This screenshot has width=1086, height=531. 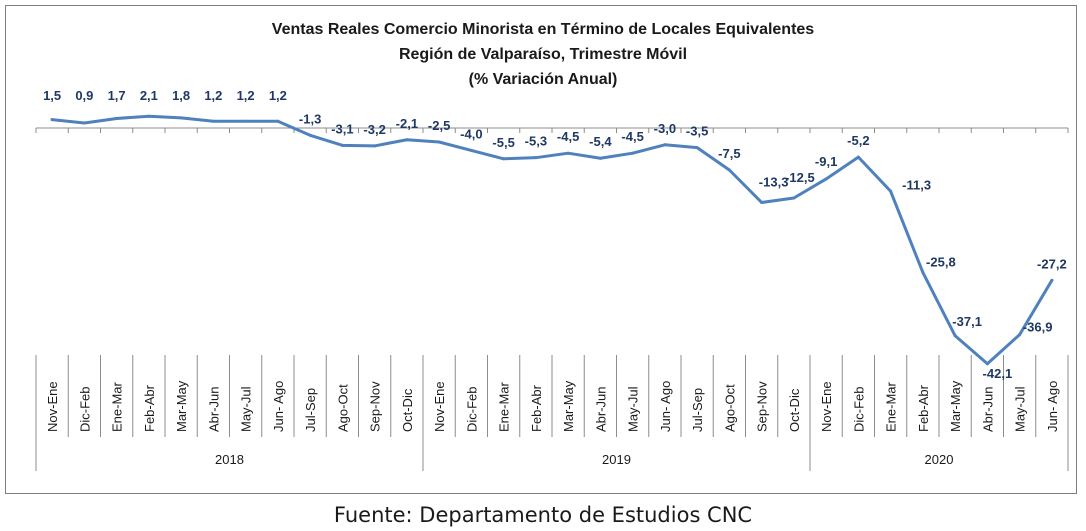 What do you see at coordinates (543, 79) in the screenshot?
I see `chart-subtitle-2: (% Variación Anual)` at bounding box center [543, 79].